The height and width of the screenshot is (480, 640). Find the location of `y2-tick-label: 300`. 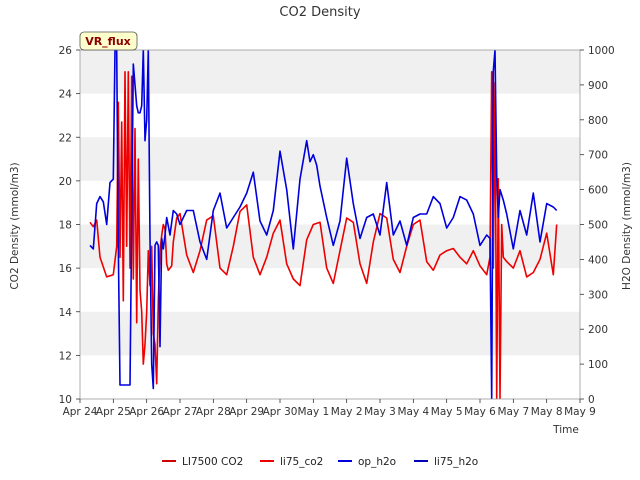

y2-tick-label: 300 is located at coordinates (598, 295).